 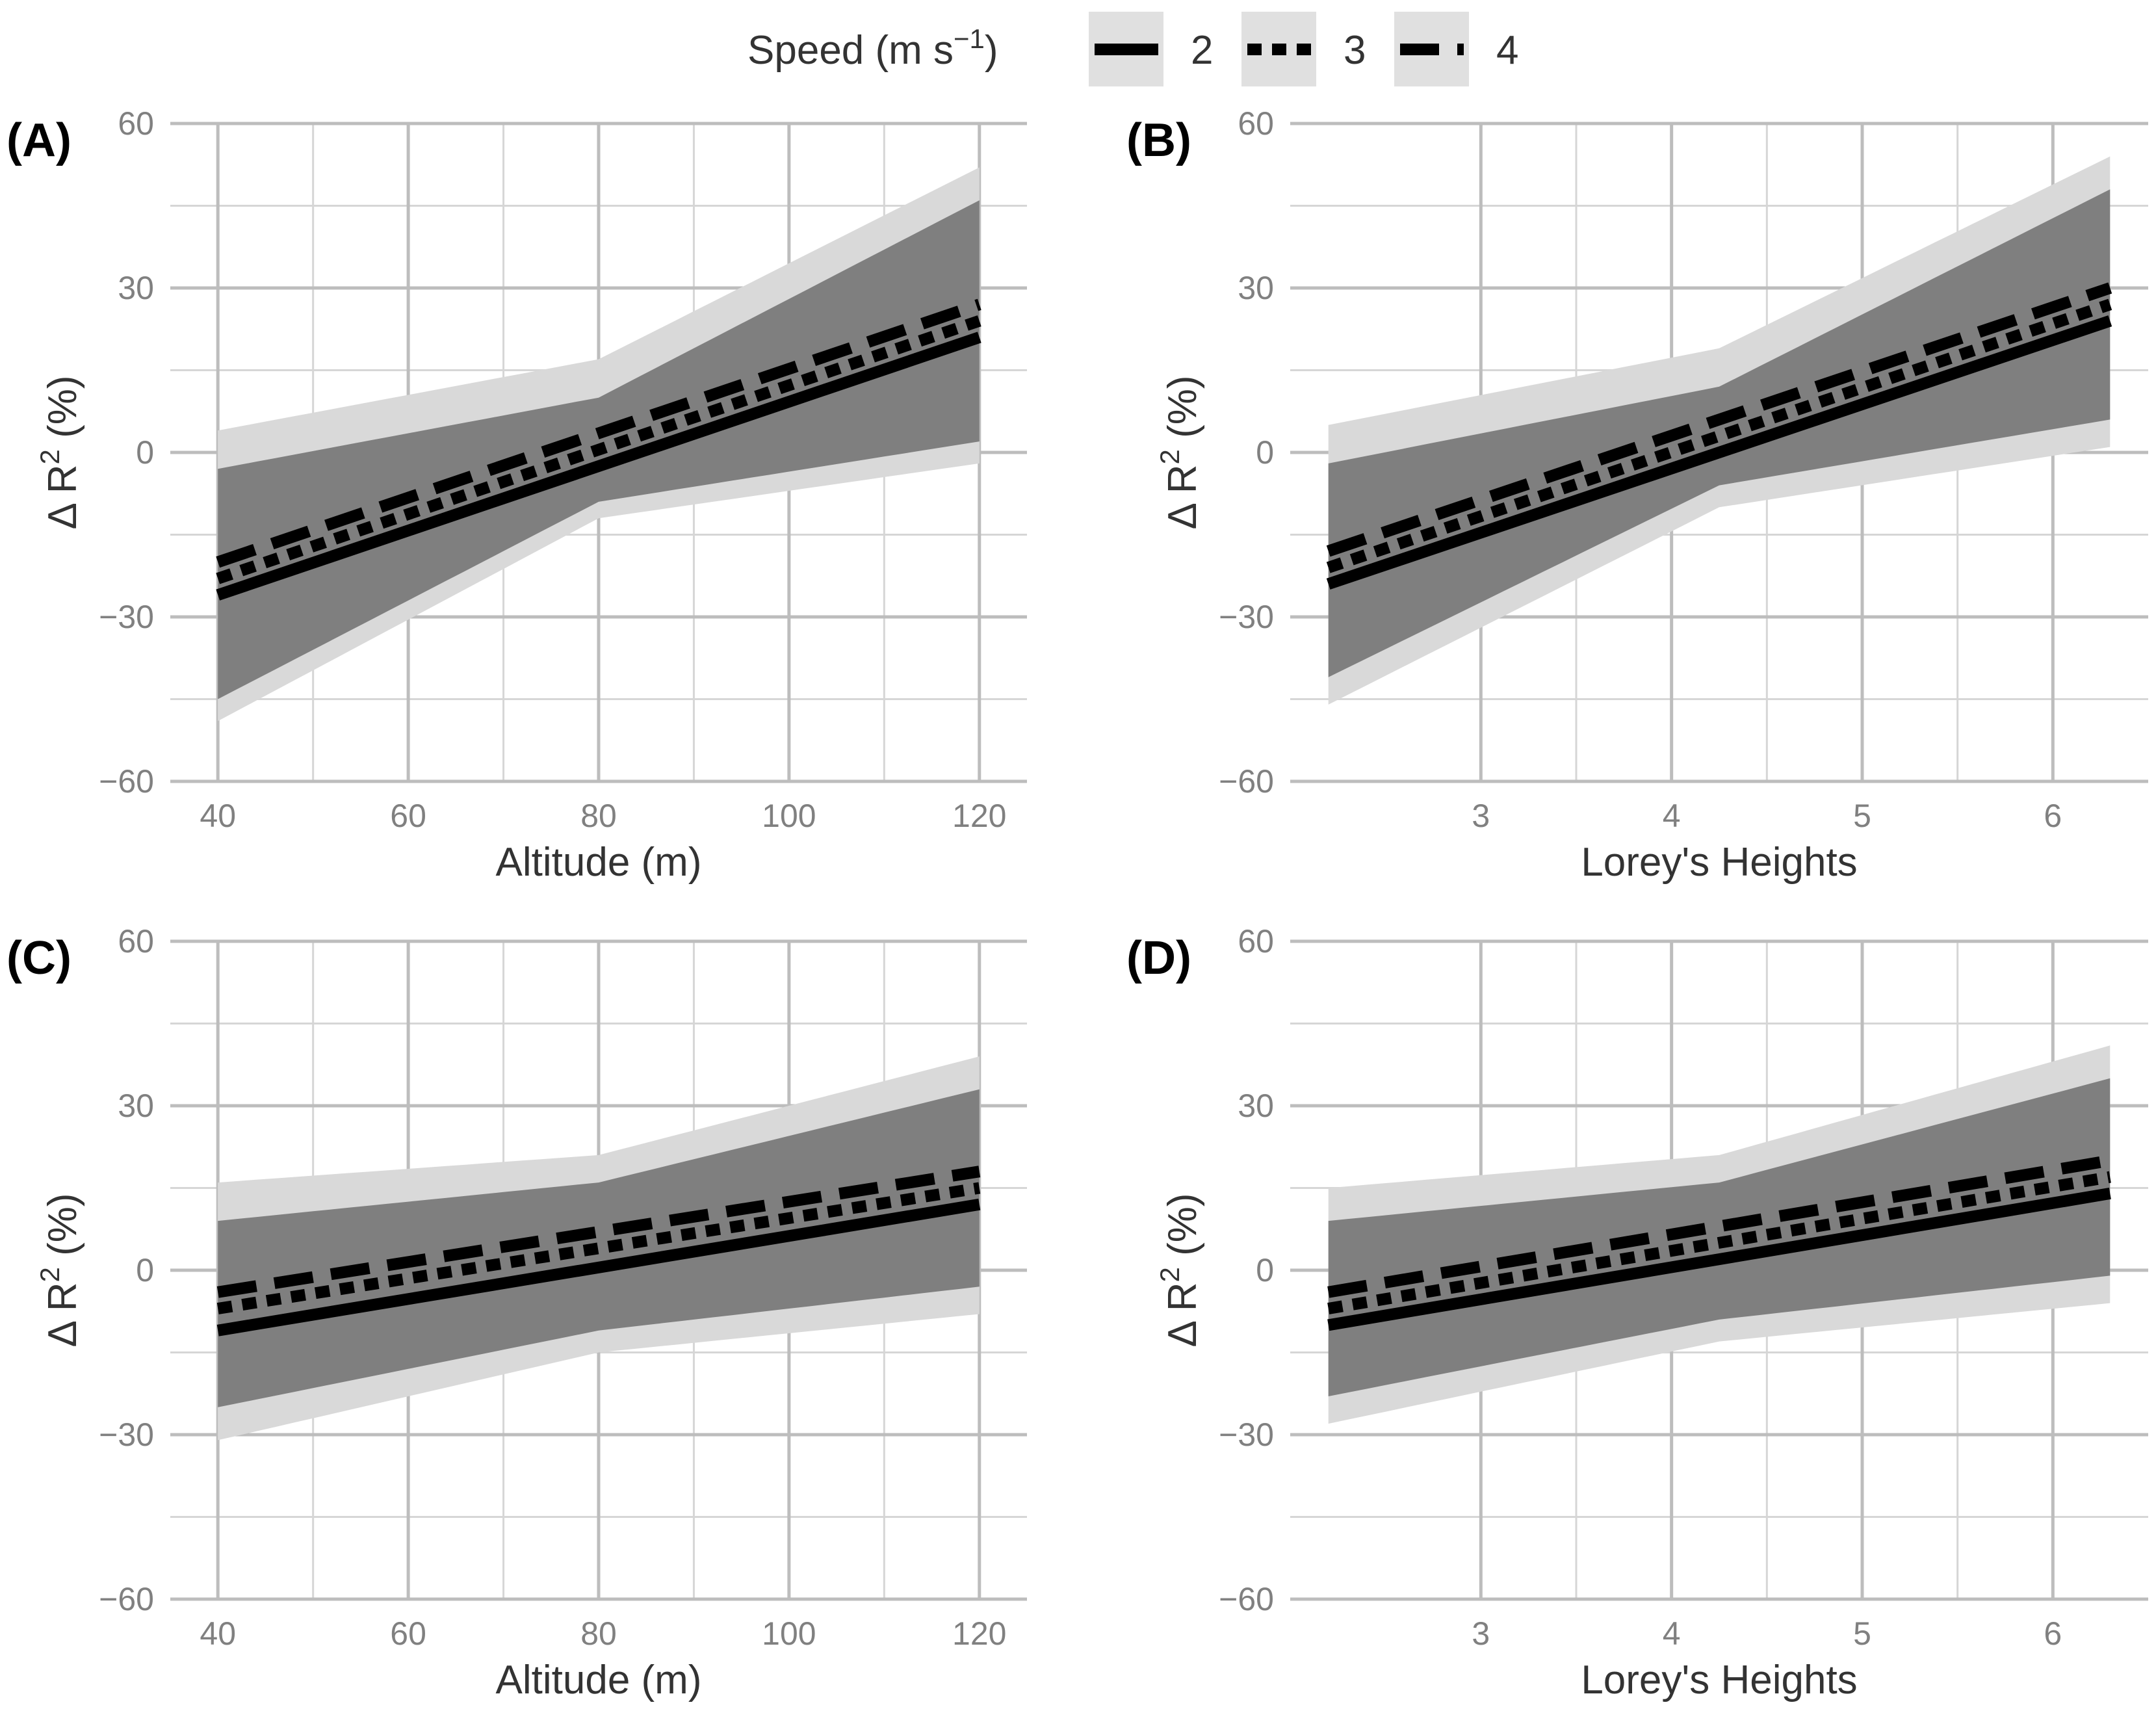 What do you see at coordinates (1158, 958) in the screenshot?
I see `panel-label: (D)` at bounding box center [1158, 958].